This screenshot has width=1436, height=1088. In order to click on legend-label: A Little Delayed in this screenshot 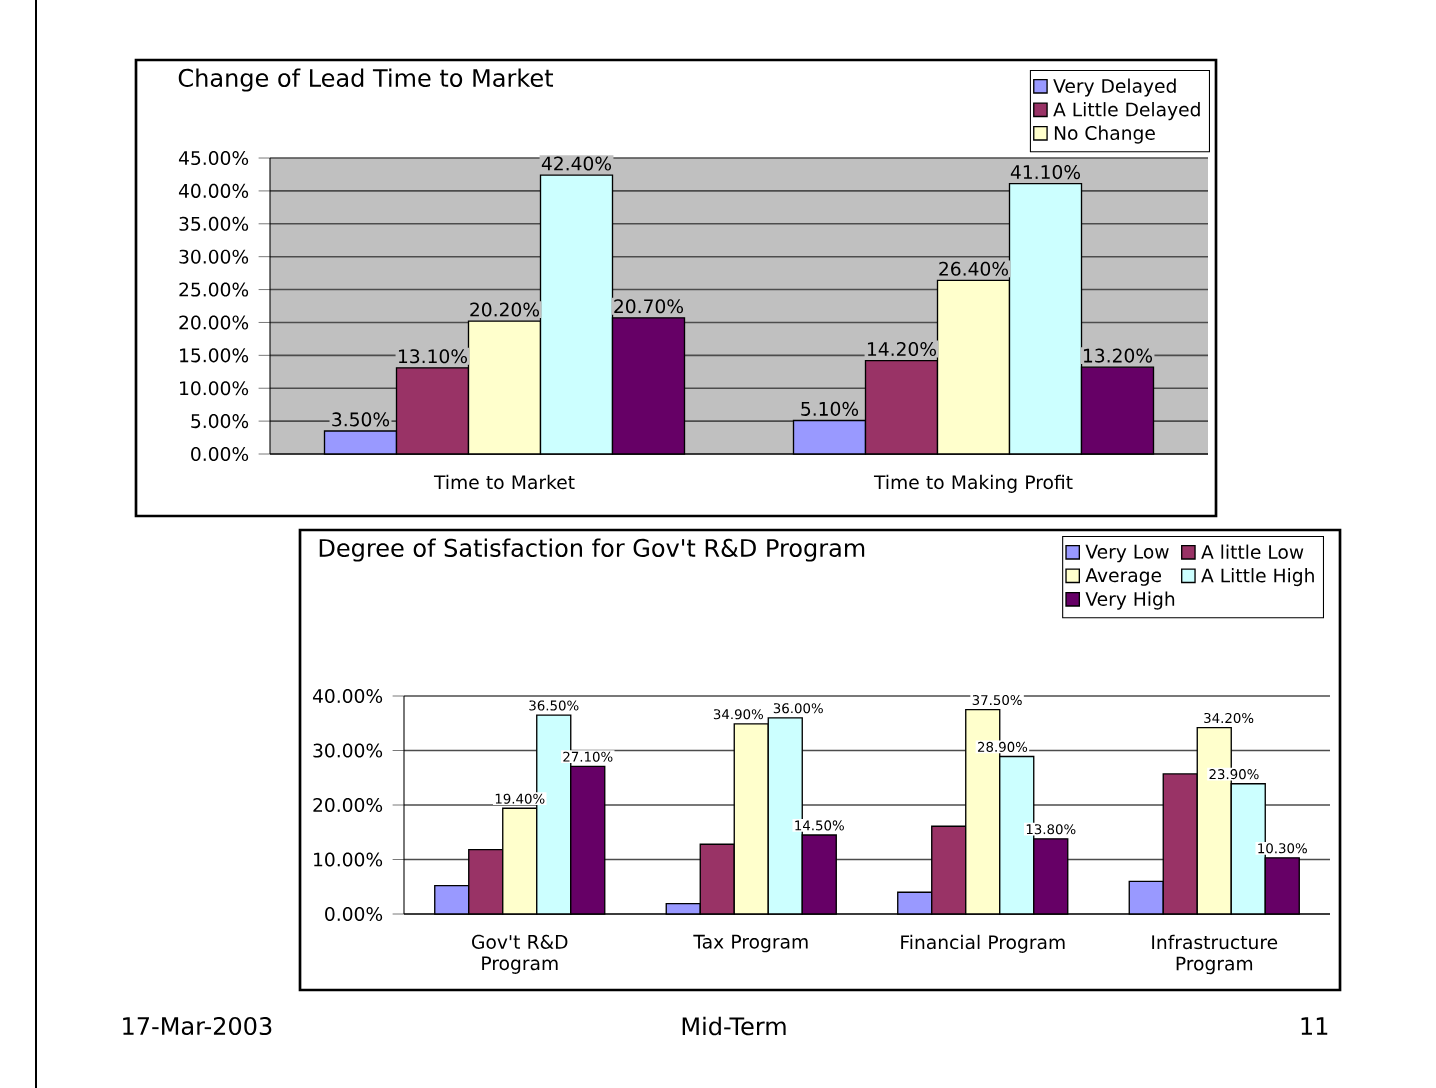, I will do `click(1126, 111)`.